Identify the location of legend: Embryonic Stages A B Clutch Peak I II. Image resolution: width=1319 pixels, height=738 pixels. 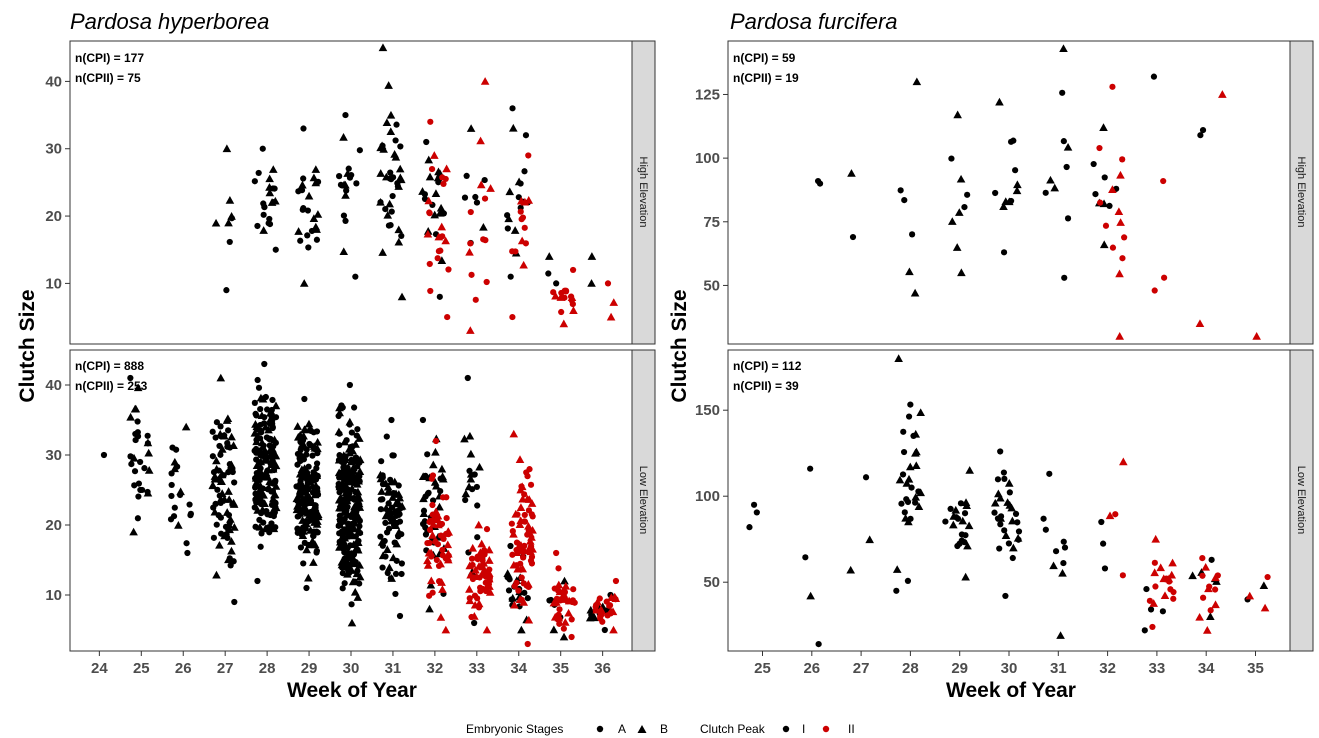
(660, 729).